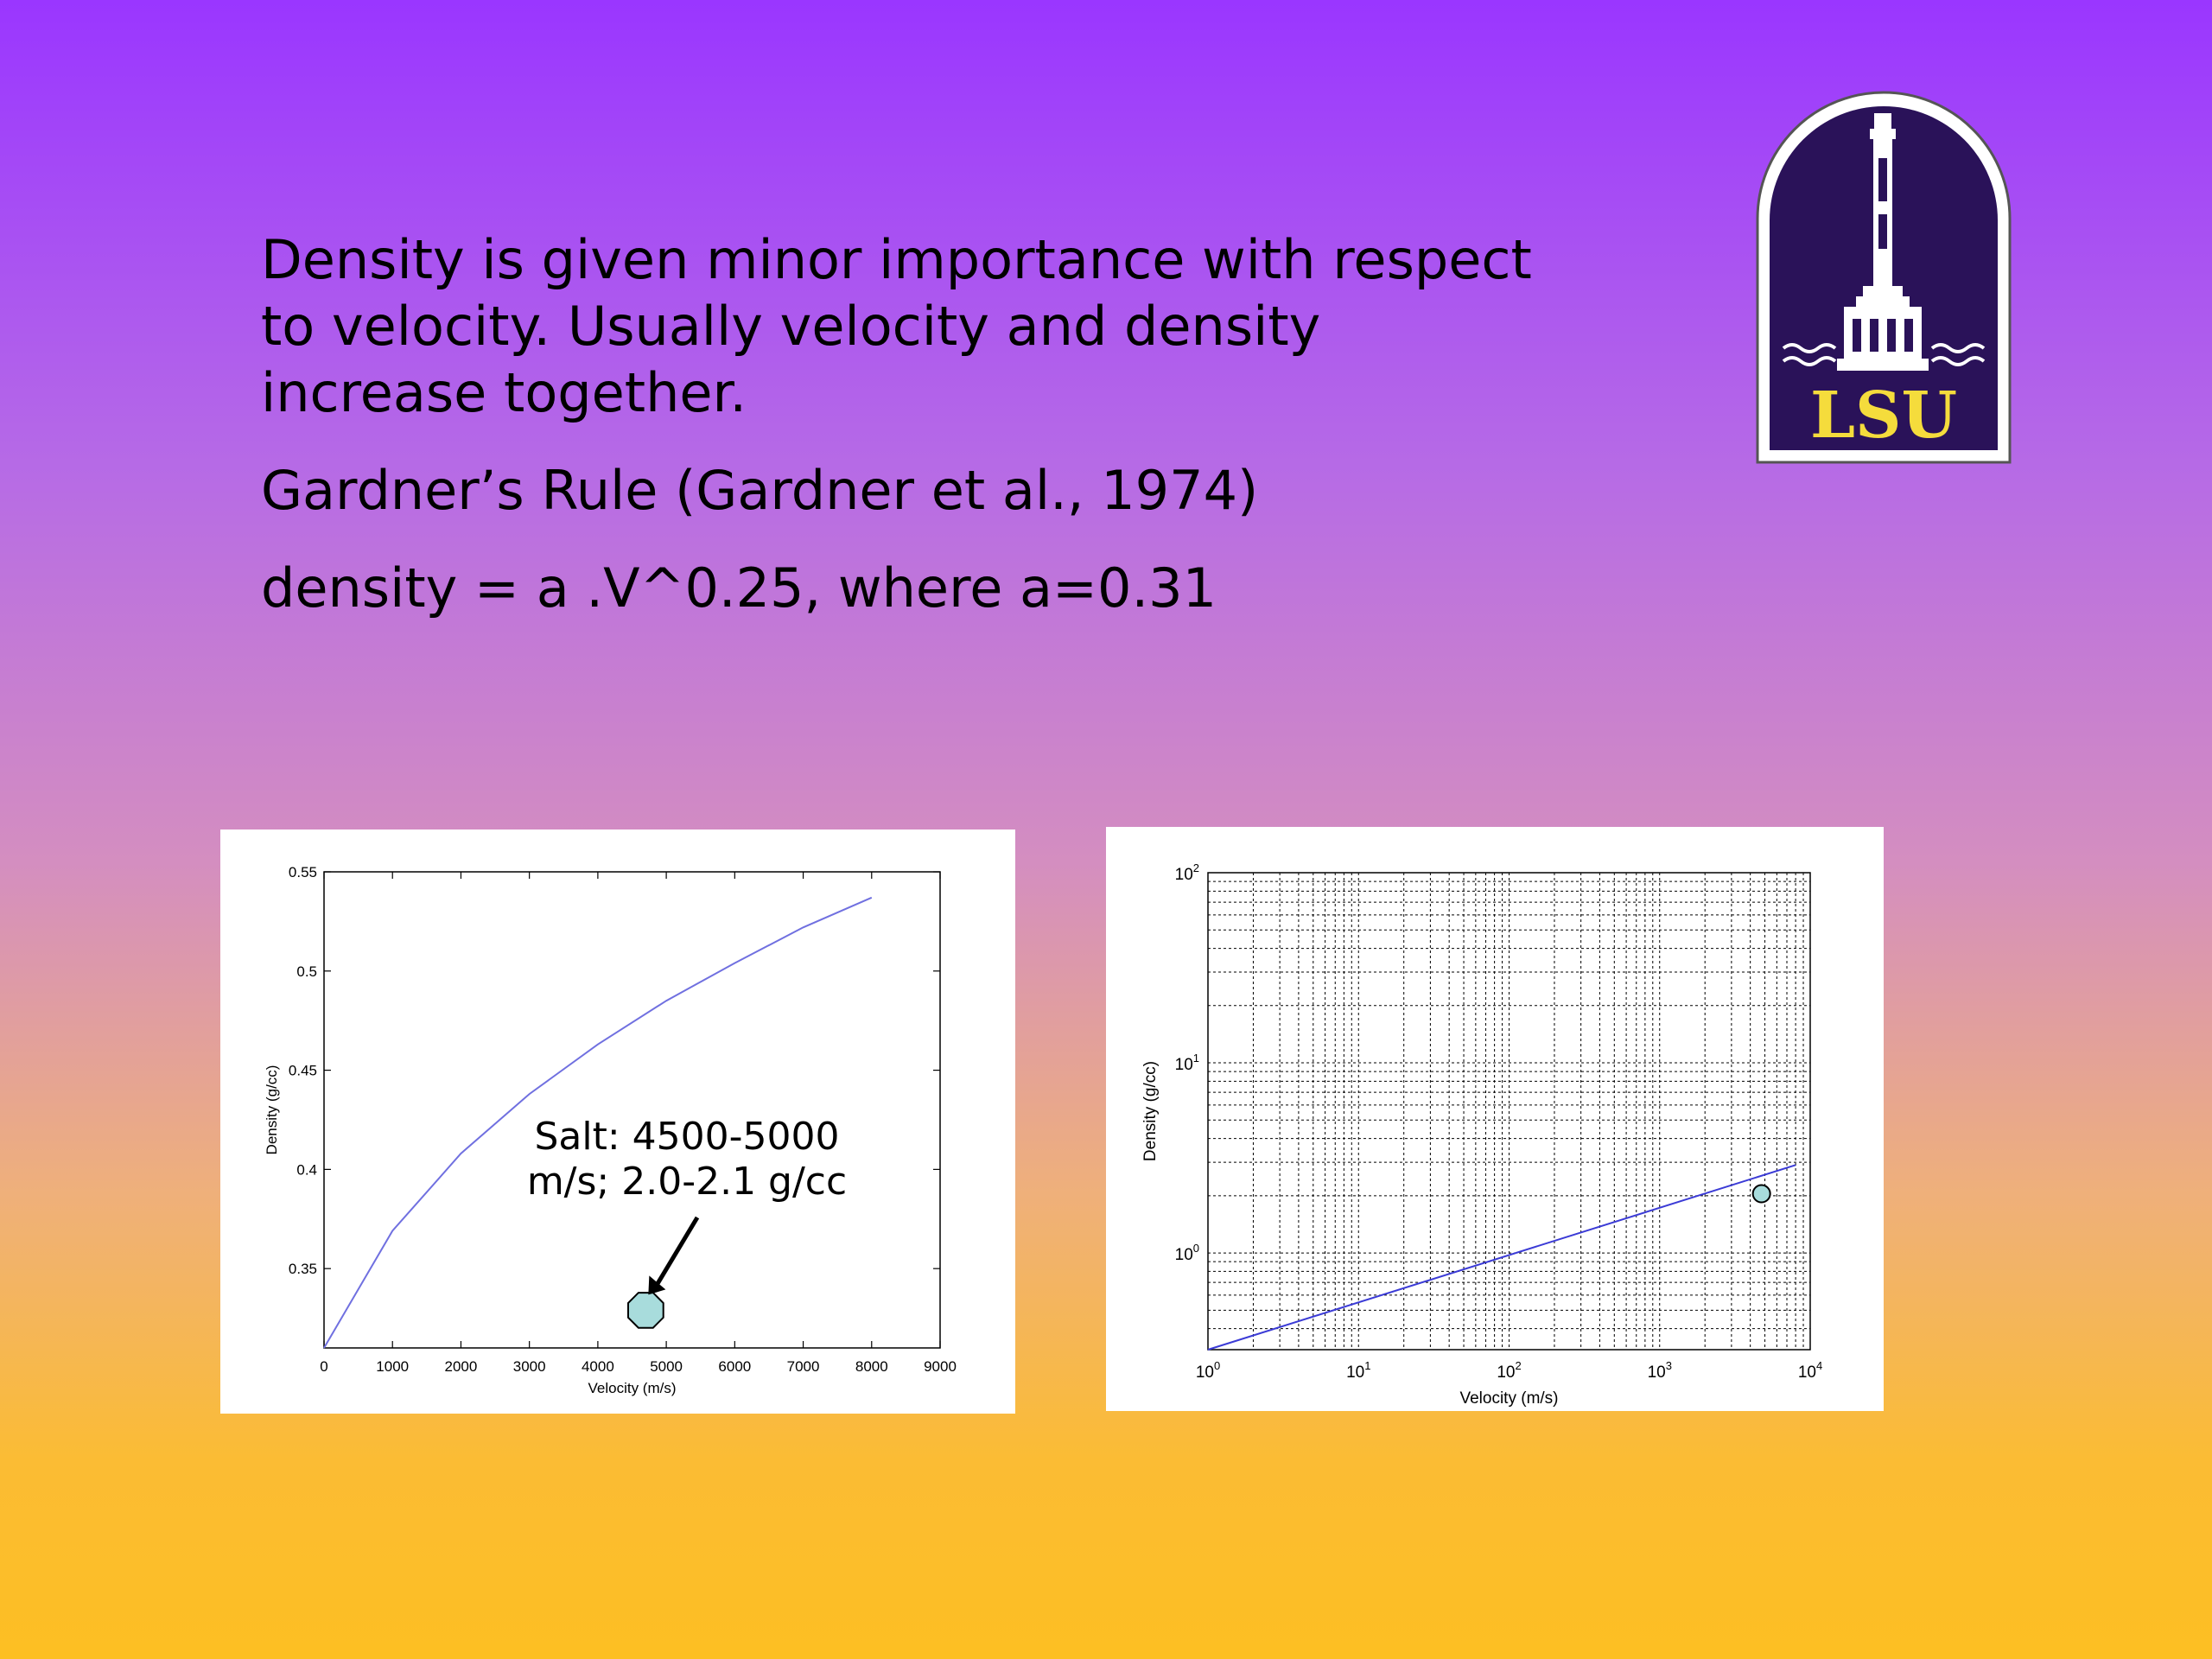 This screenshot has width=2212, height=1659. Describe the element at coordinates (598, 1366) in the screenshot. I see `x-tick-label: 4000` at that location.